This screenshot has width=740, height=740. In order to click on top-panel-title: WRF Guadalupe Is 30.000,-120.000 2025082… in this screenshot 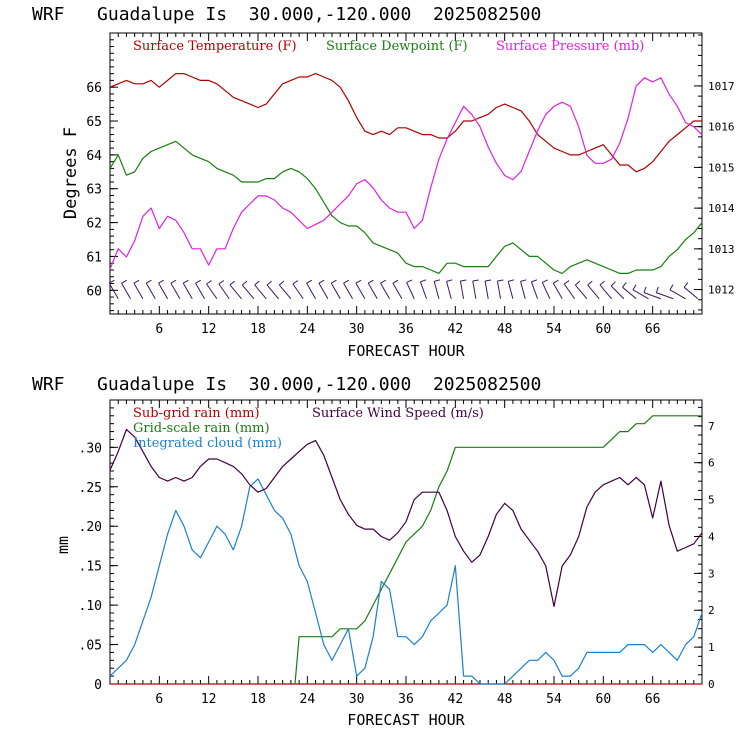, I will do `click(286, 14)`.